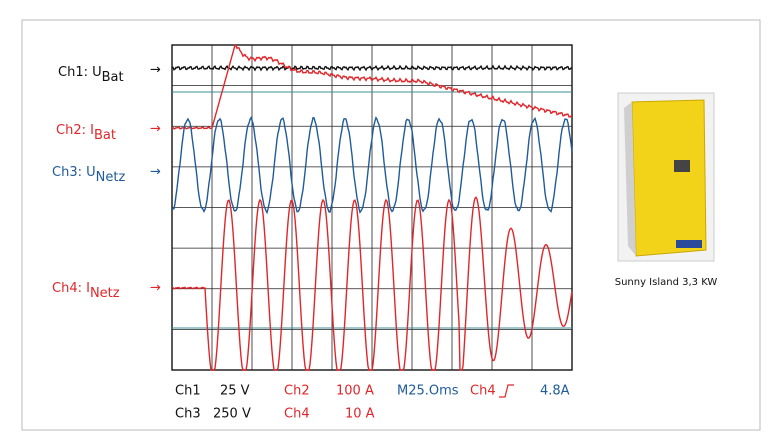 Image resolution: width=782 pixels, height=448 pixels. I want to click on device-display, so click(682, 166).